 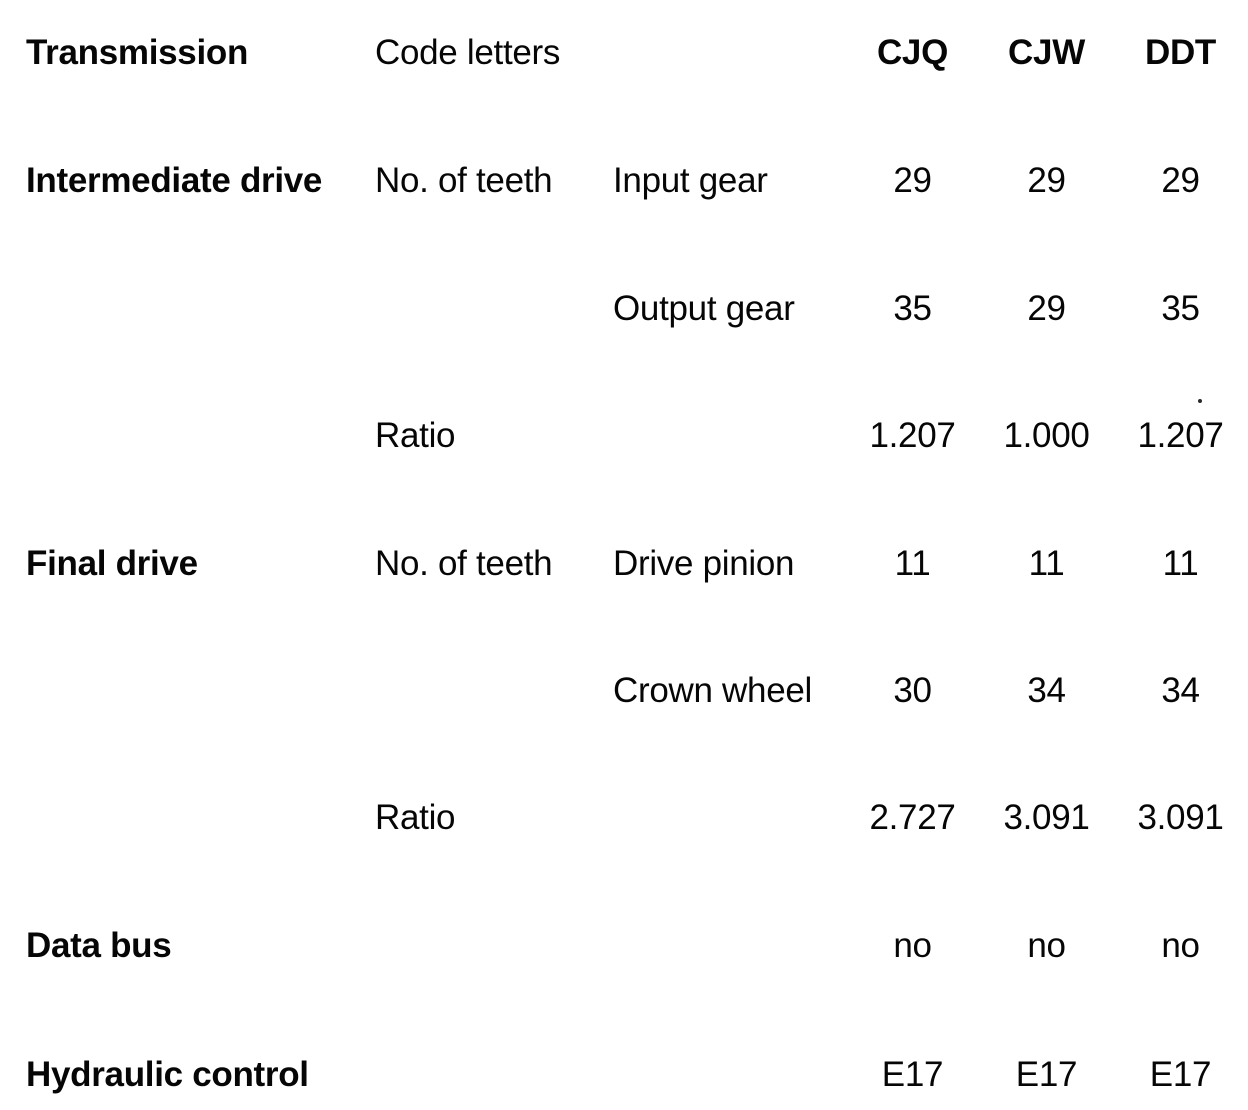 I want to click on row-value-cjq: 29, so click(x=912, y=180).